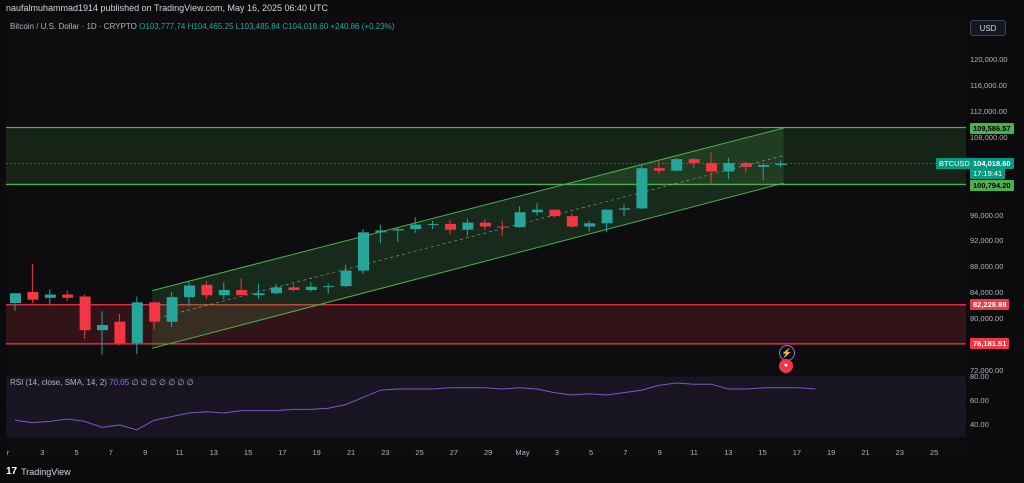 The height and width of the screenshot is (483, 1024). Describe the element at coordinates (46, 471) in the screenshot. I see `brand-name: TradingView` at that location.